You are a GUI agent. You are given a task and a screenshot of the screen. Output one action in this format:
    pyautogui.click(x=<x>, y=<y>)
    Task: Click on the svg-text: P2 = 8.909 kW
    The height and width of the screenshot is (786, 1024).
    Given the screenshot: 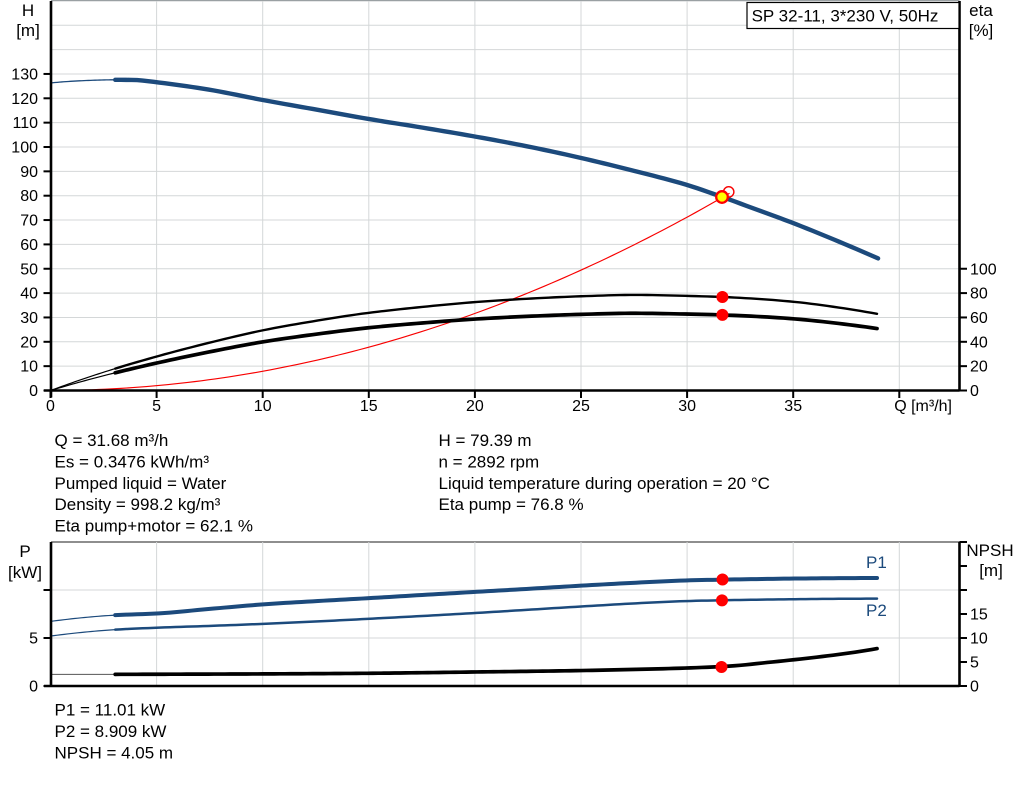 What is the action you would take?
    pyautogui.click(x=111, y=731)
    